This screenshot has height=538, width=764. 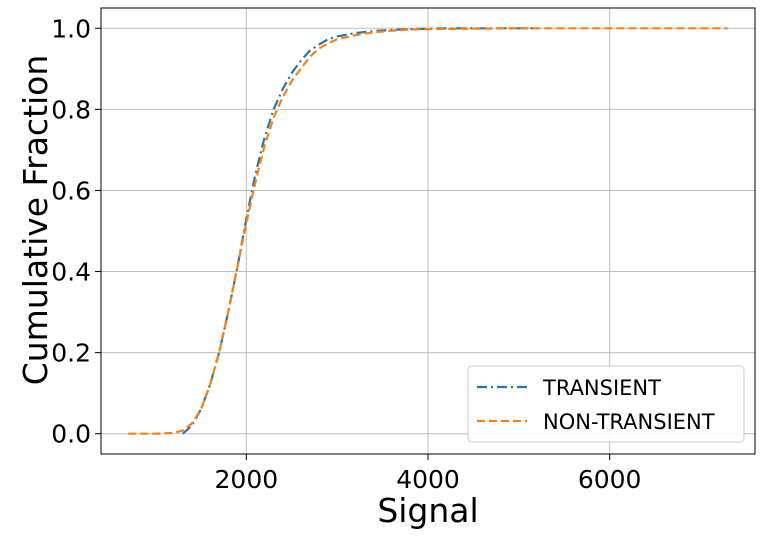 What do you see at coordinates (71, 272) in the screenshot?
I see `y-tick-label: 0.4` at bounding box center [71, 272].